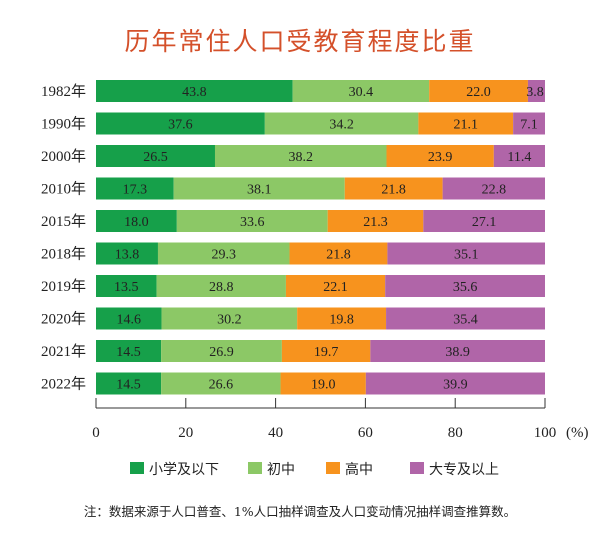 This screenshot has height=540, width=600. Describe the element at coordinates (63, 189) in the screenshot. I see `y-tick-label: 2010年` at that location.